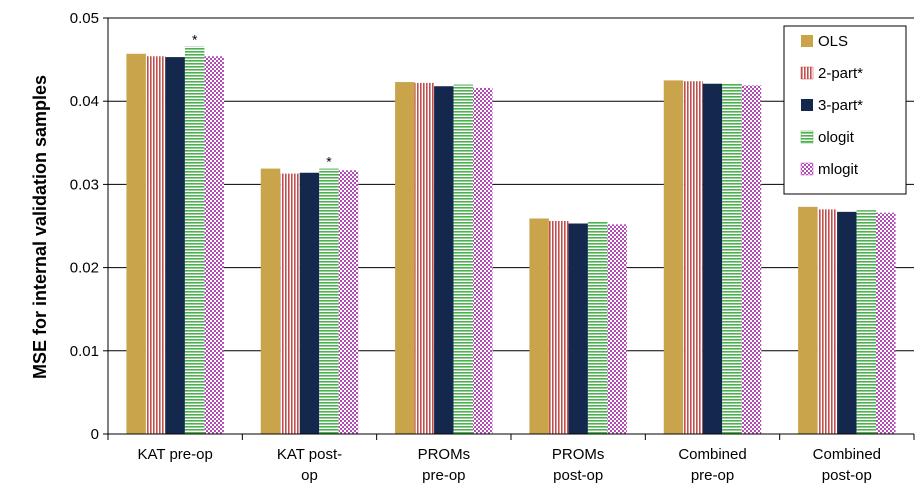 Image resolution: width=918 pixels, height=498 pixels. I want to click on annotations: **, so click(262, 100).